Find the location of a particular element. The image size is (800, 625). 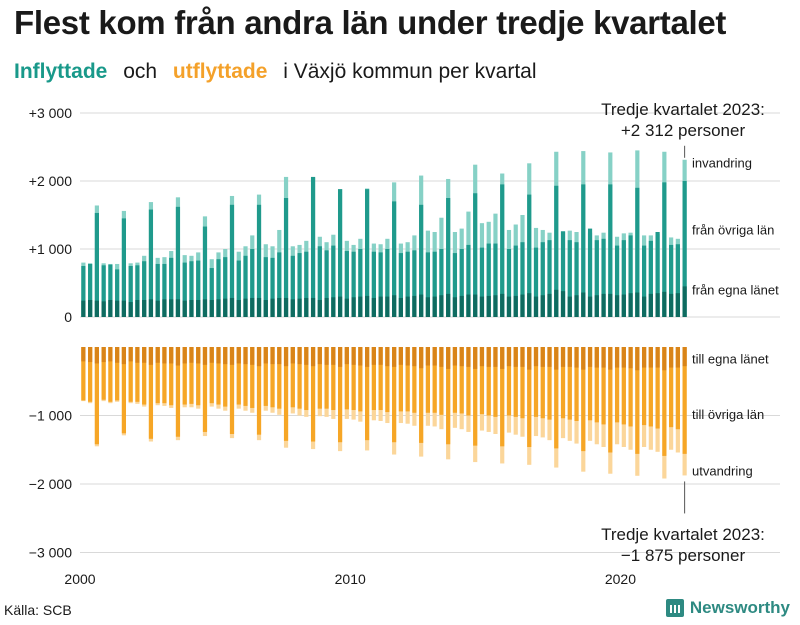

y-tick-label: +3 000 is located at coordinates (50, 113).